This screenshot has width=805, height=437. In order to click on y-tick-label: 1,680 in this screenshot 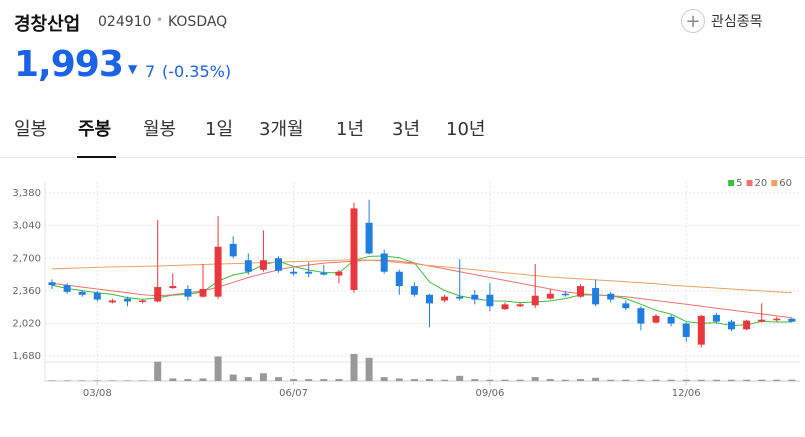, I will do `click(26, 356)`.